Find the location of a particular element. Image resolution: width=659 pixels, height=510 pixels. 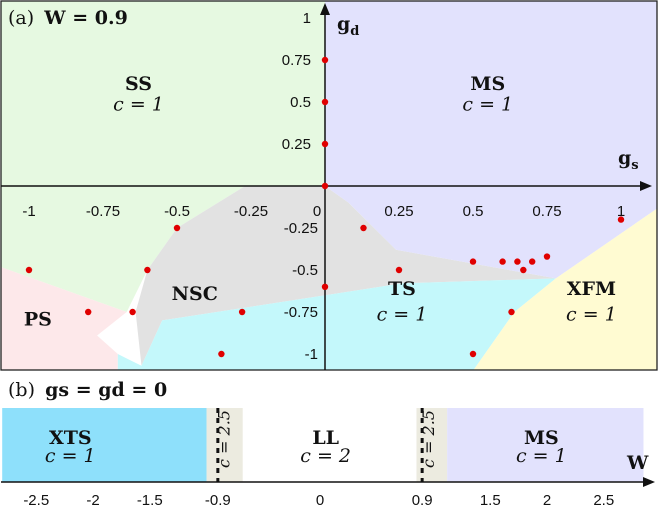

region-label-ss: SS is located at coordinates (138, 84).